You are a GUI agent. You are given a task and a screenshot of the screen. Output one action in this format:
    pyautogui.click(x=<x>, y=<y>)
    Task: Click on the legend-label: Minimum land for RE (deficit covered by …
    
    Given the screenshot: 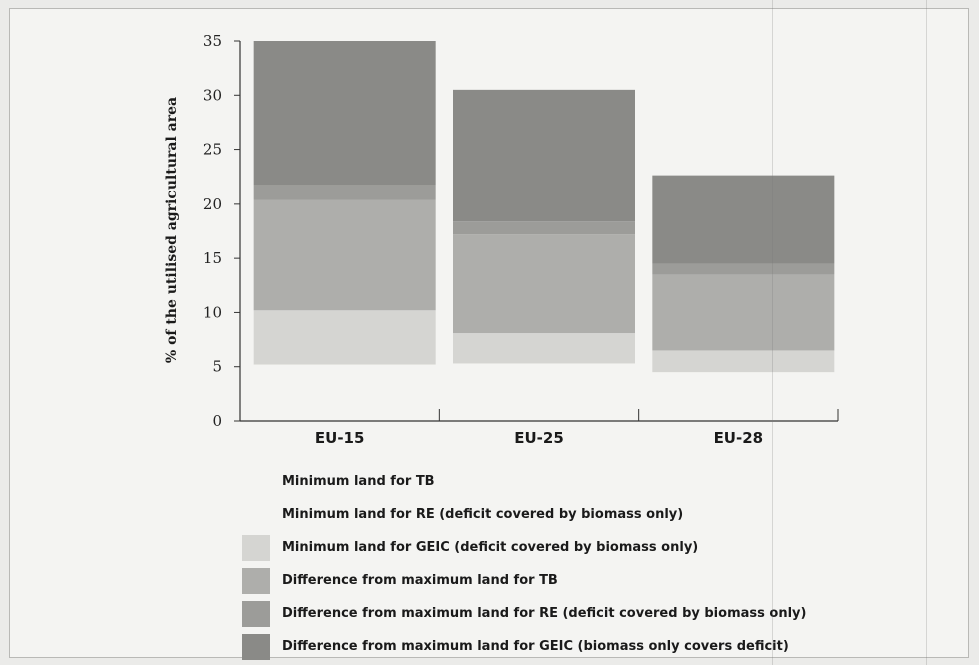 What is the action you would take?
    pyautogui.click(x=483, y=514)
    